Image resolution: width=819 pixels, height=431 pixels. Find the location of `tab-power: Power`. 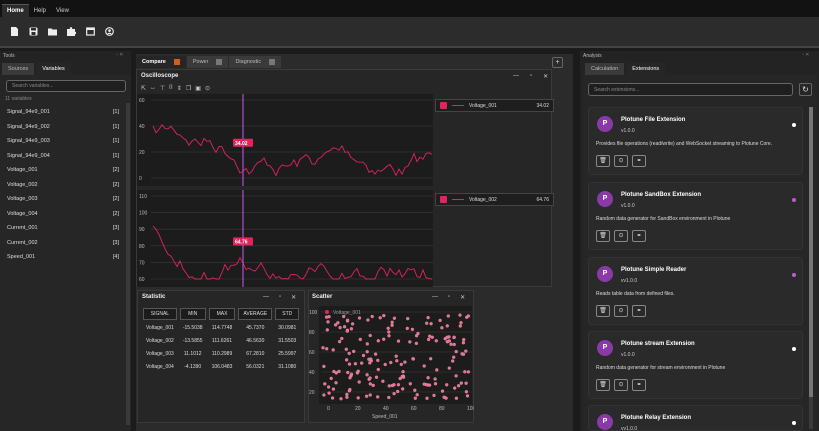

tab-power: Power is located at coordinates (207, 62).